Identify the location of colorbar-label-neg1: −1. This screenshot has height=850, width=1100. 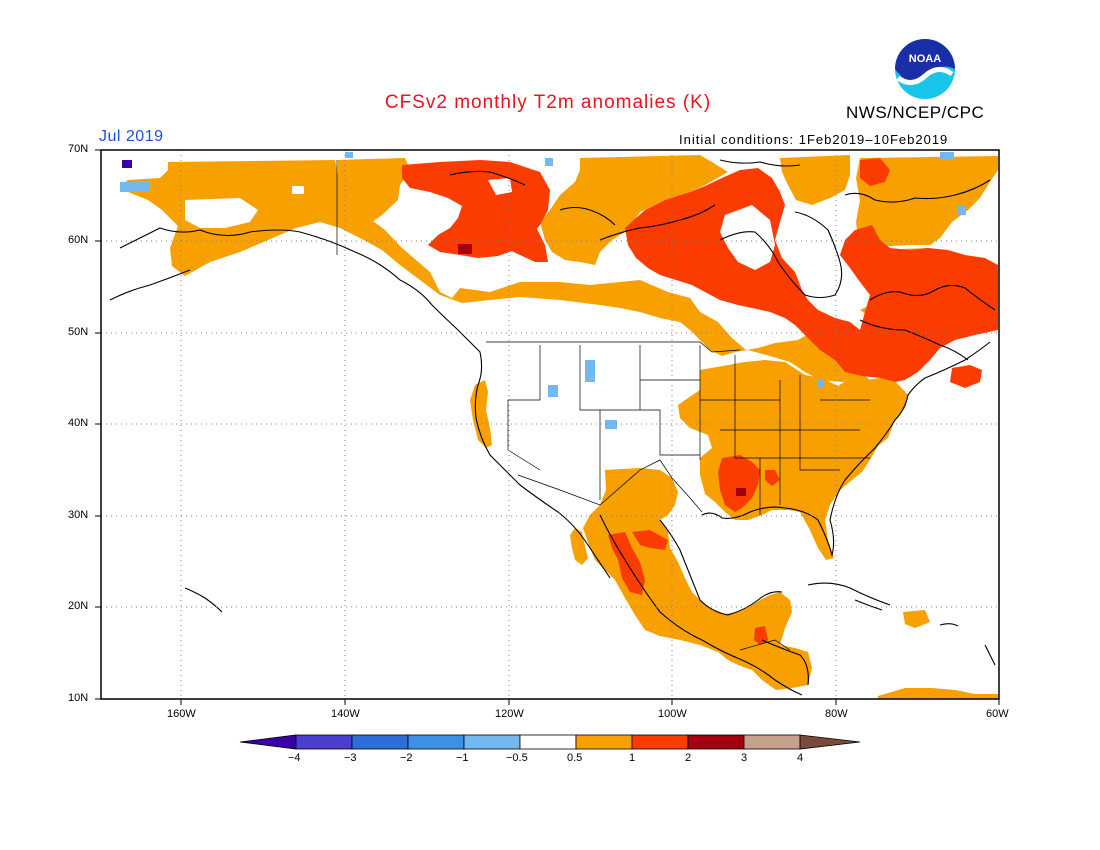
(462, 758).